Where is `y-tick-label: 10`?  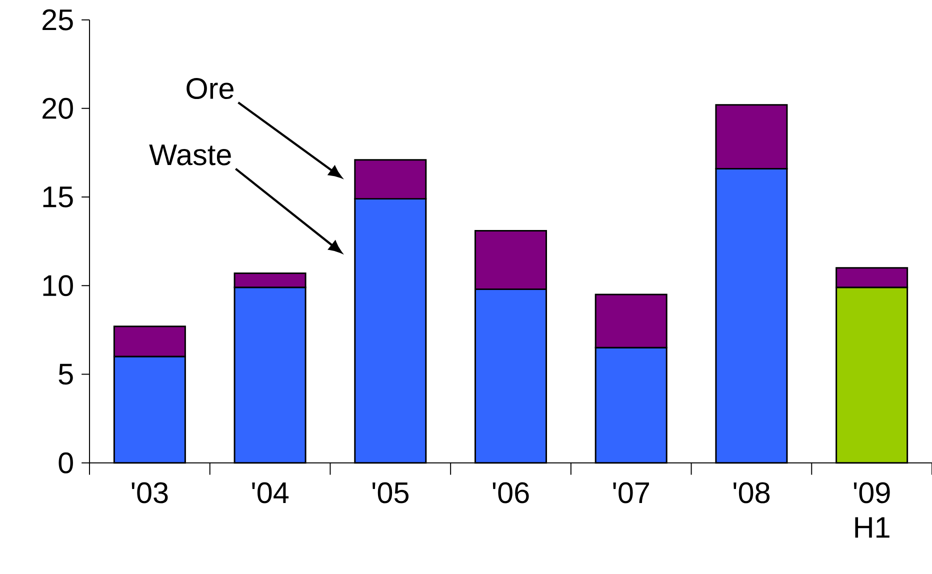
y-tick-label: 10 is located at coordinates (58, 285).